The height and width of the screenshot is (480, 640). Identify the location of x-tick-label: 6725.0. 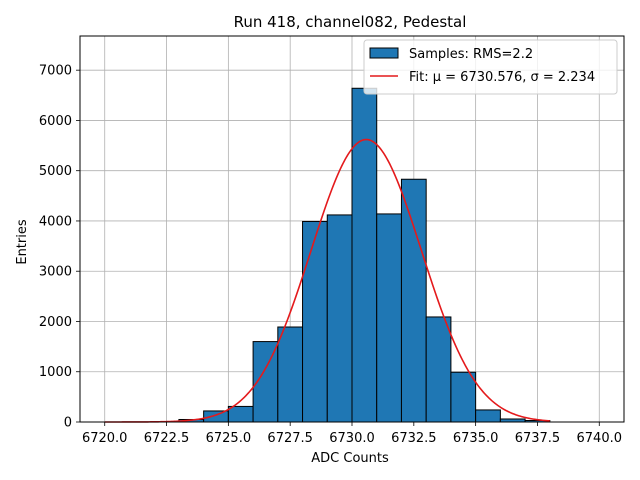
(229, 438).